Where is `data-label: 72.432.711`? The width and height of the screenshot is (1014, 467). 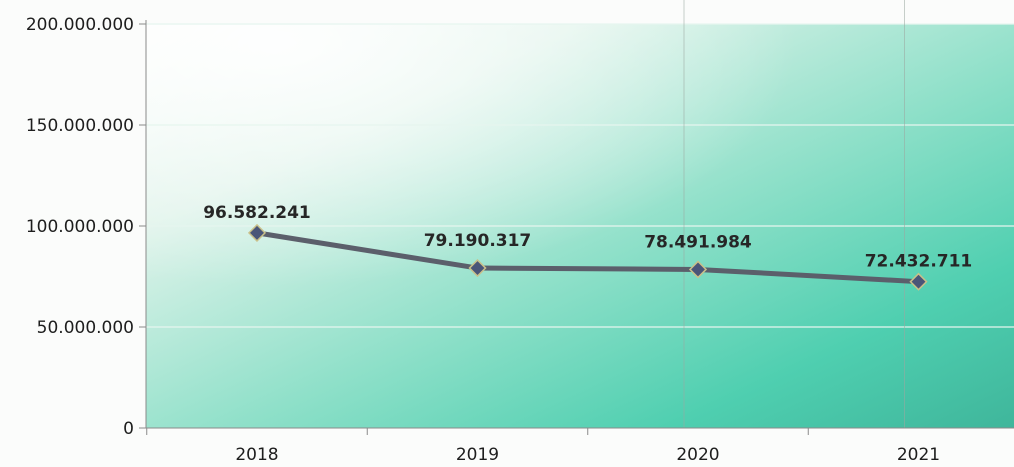 data-label: 72.432.711 is located at coordinates (919, 262).